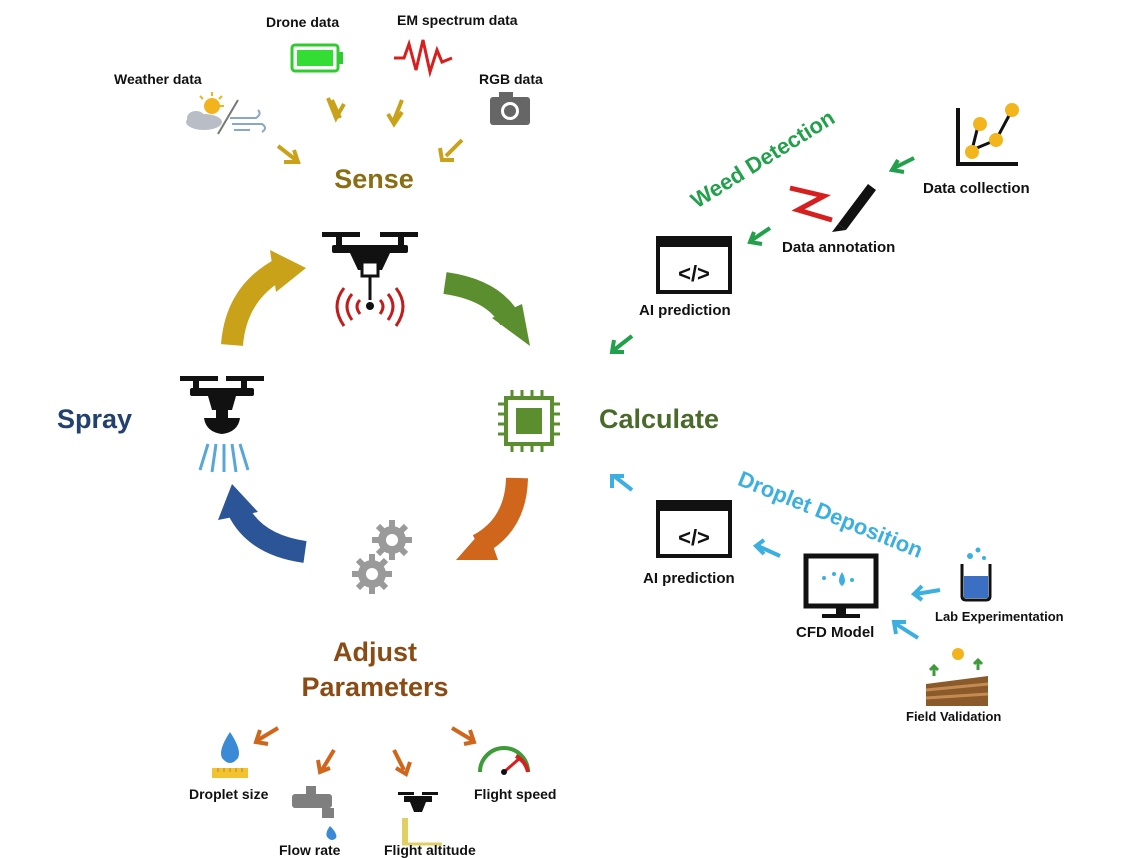 The width and height of the screenshot is (1140, 858). Describe the element at coordinates (504, 760) in the screenshot. I see `speedometer-icon` at that location.